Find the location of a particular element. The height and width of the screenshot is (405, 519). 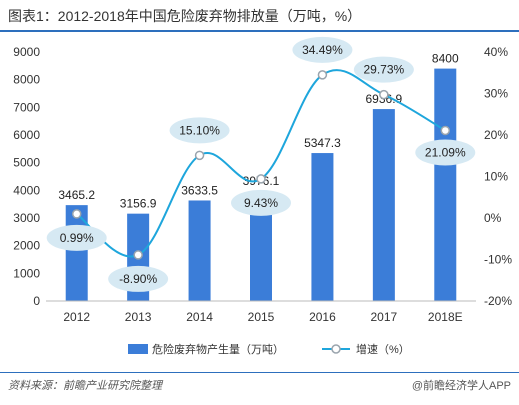

left-axis: 0 1000 2000 3000 4000 5000 6000 7000 8000 9000 is located at coordinates (26, 176).